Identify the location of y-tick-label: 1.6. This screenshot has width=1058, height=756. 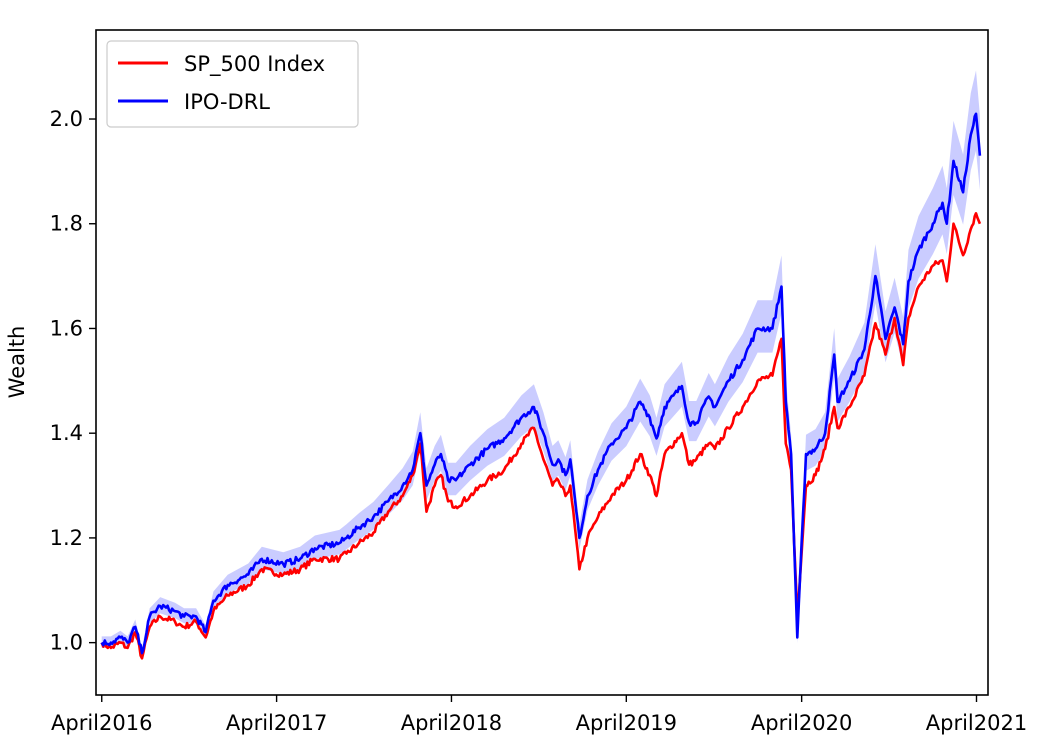
(66, 328).